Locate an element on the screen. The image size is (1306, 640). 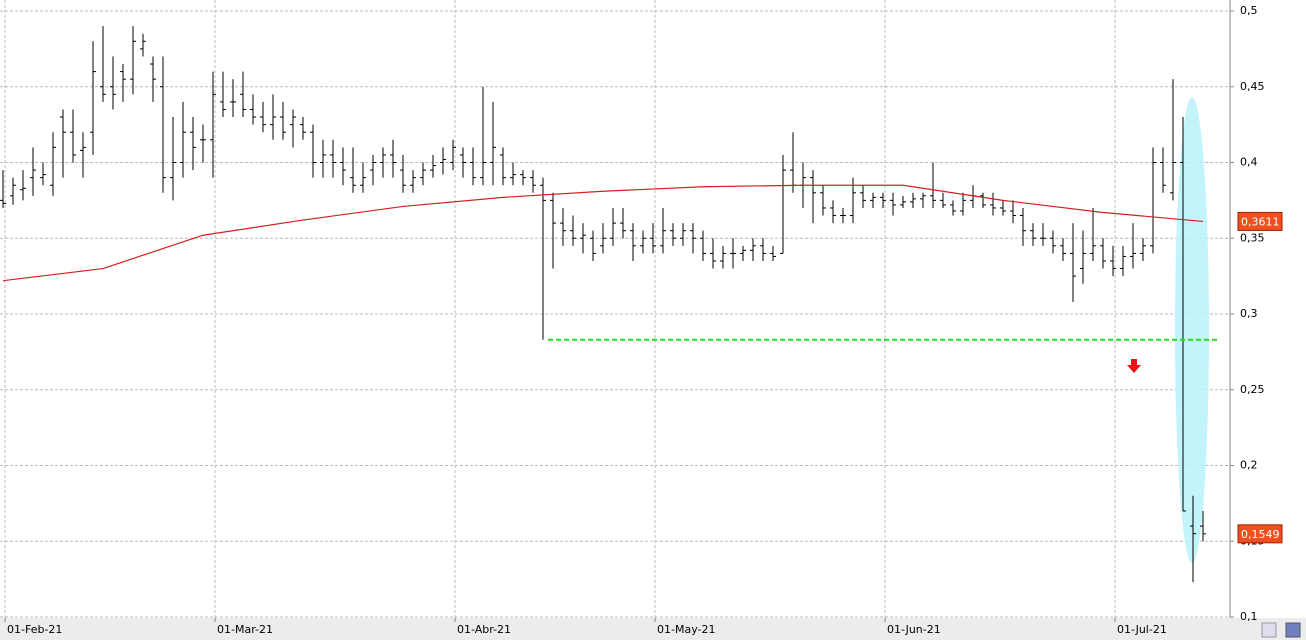
moving-average is located at coordinates (603, 233).